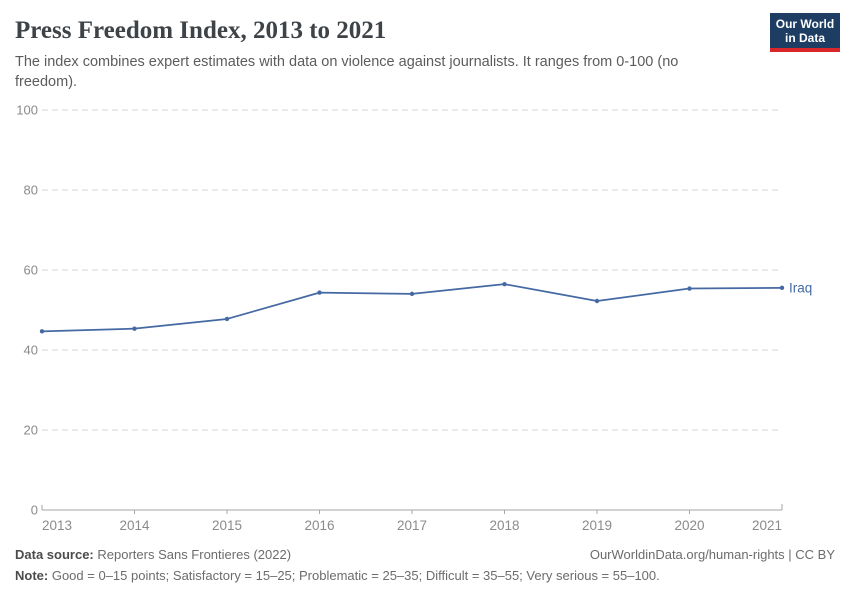 The width and height of the screenshot is (850, 600). I want to click on owid-url-license: OurWorldinData.org/human-rights | CC BY, so click(712, 554).